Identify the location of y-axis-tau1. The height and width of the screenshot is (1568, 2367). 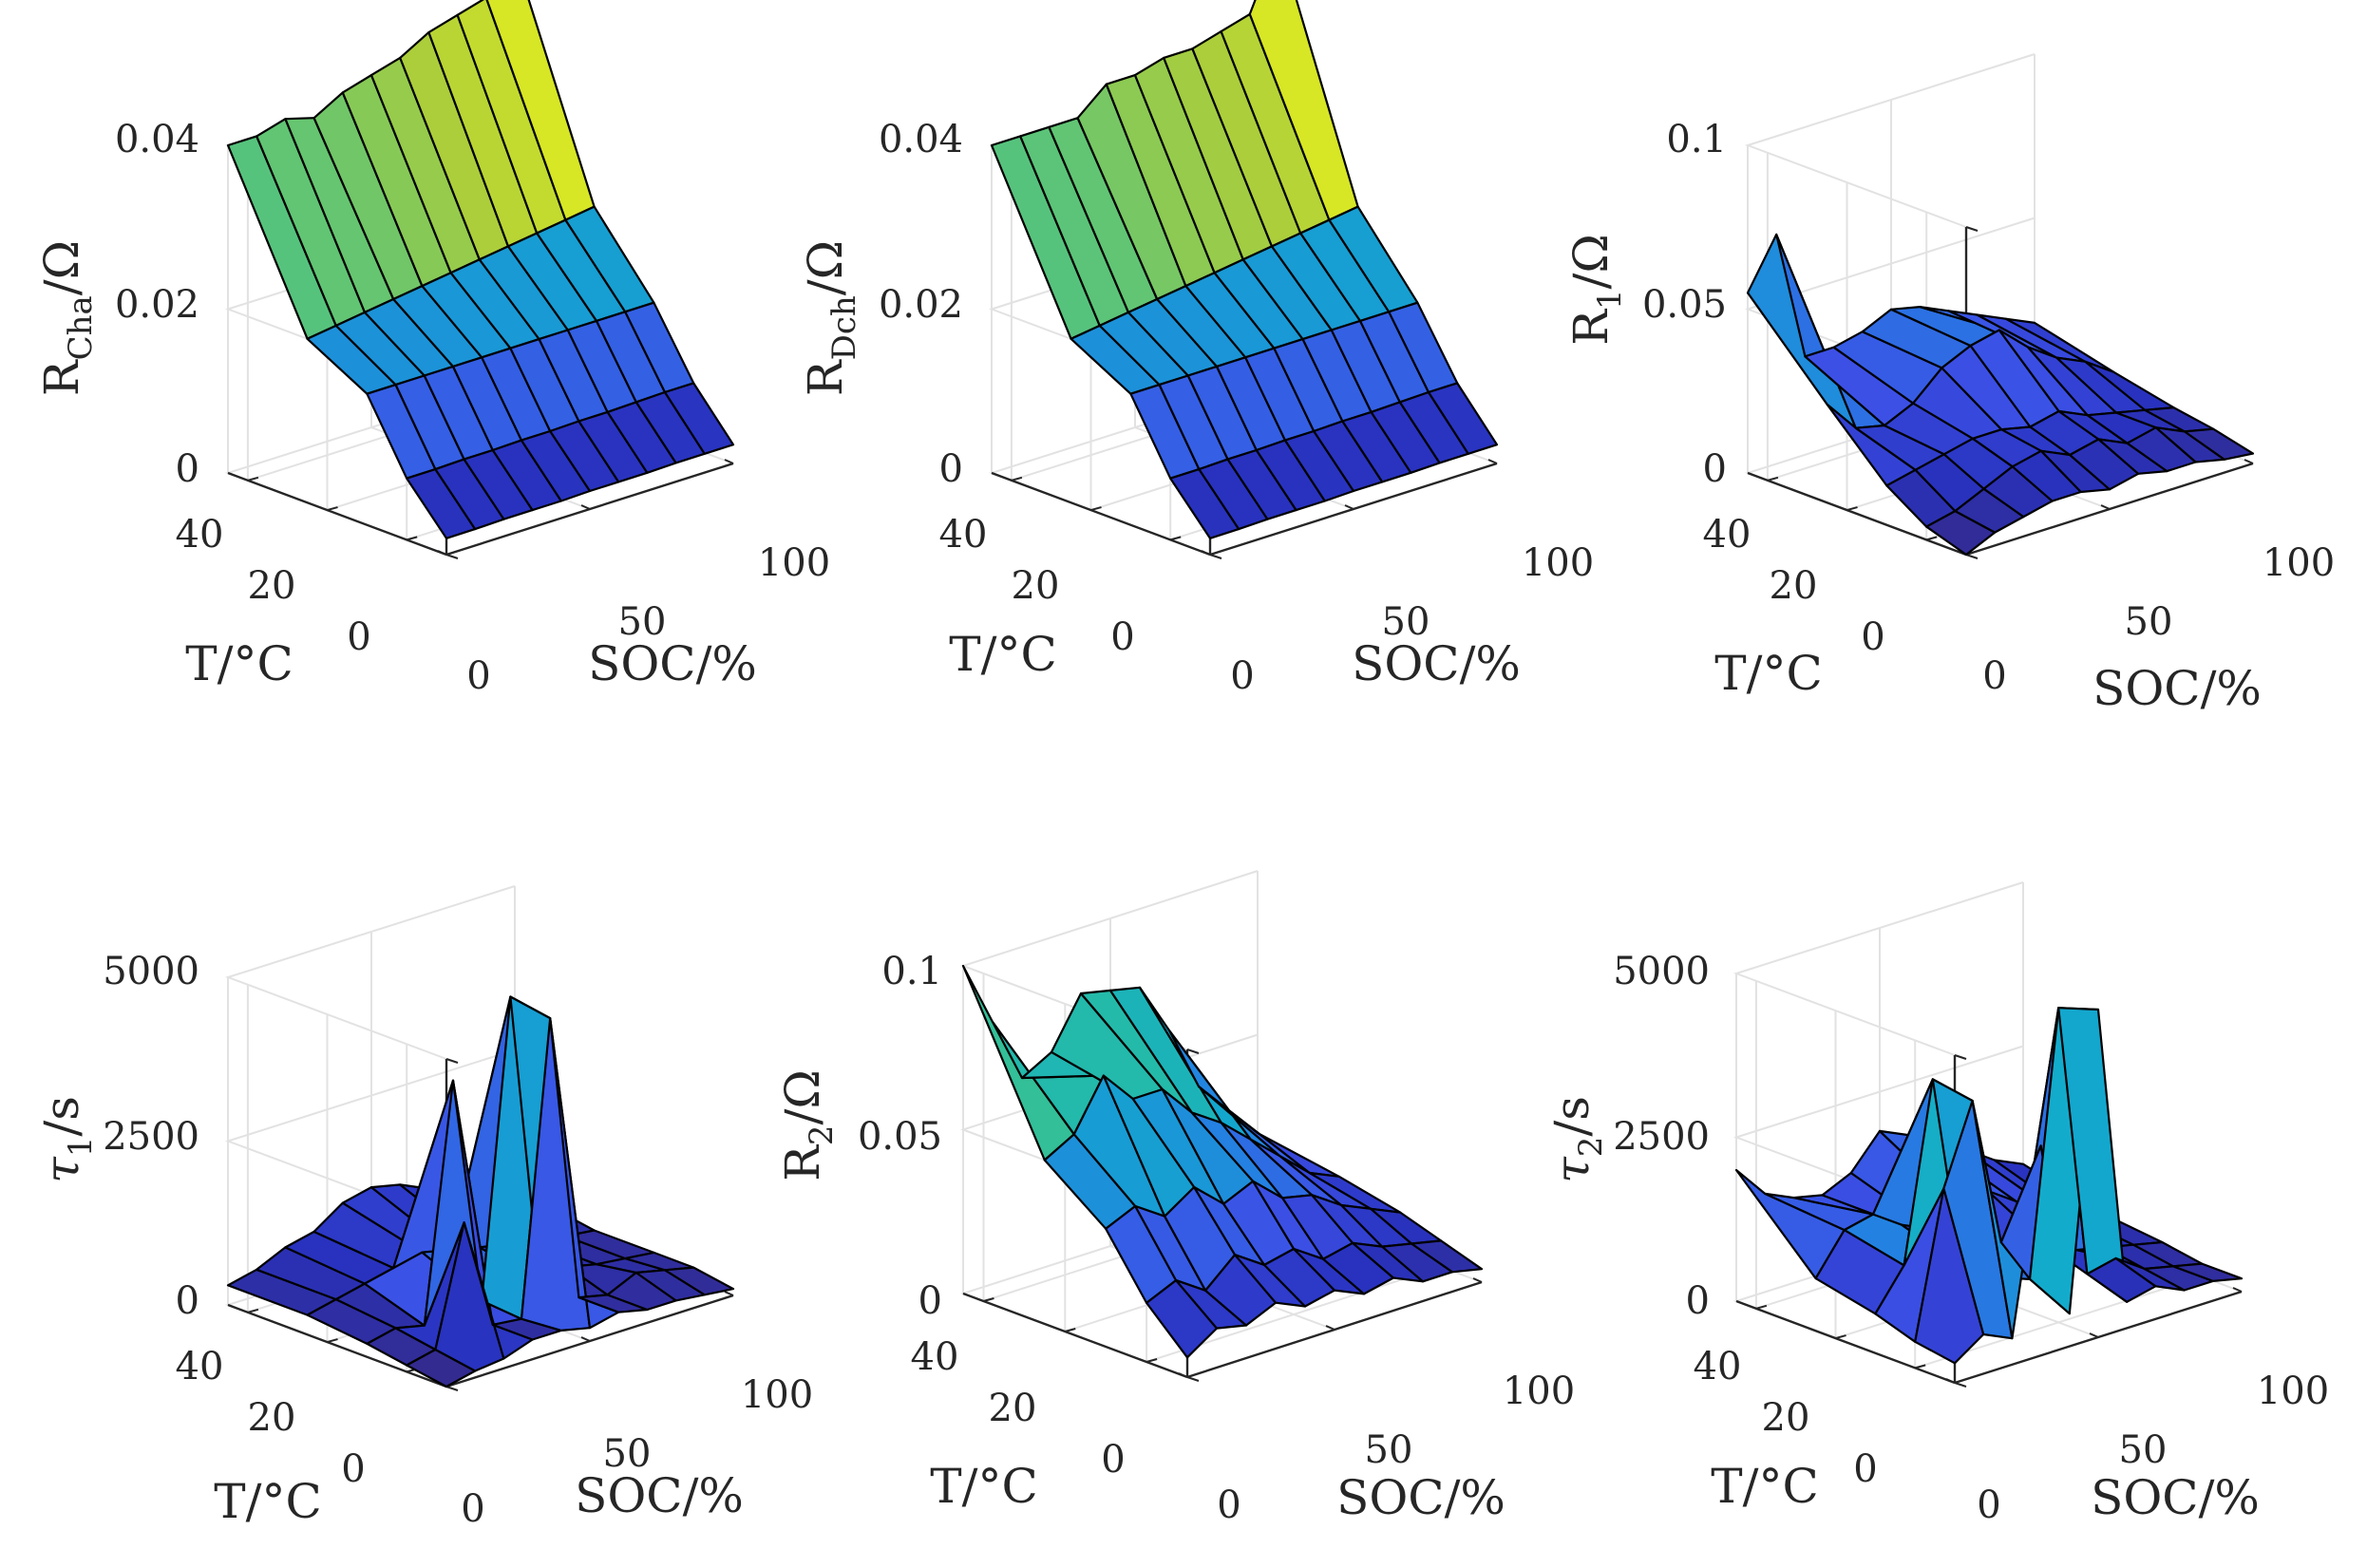
(337, 1346).